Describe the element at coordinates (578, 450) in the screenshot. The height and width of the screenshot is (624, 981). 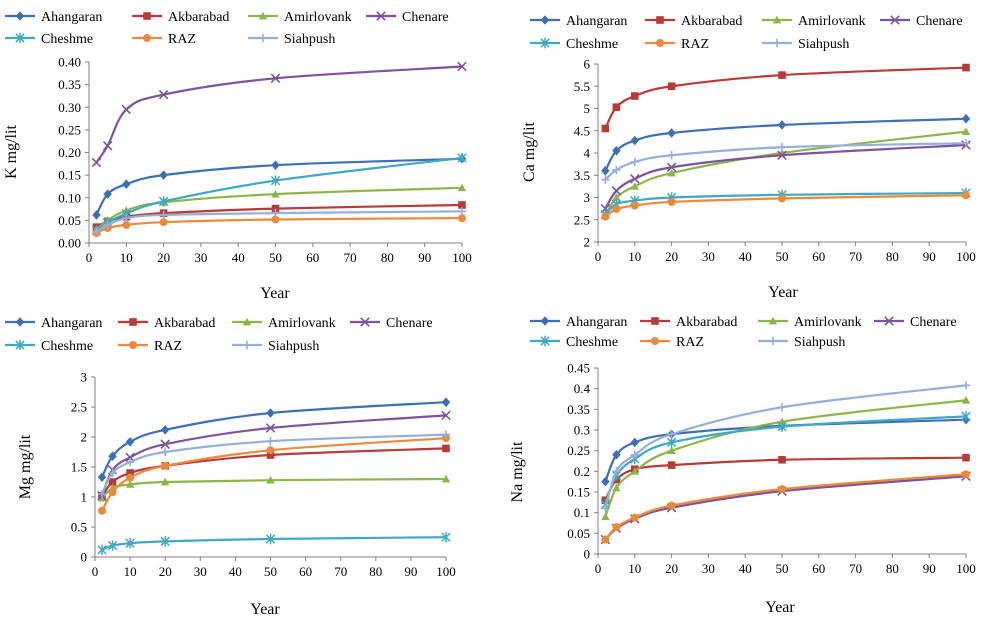
I see `y-tick-label: 0.25` at that location.